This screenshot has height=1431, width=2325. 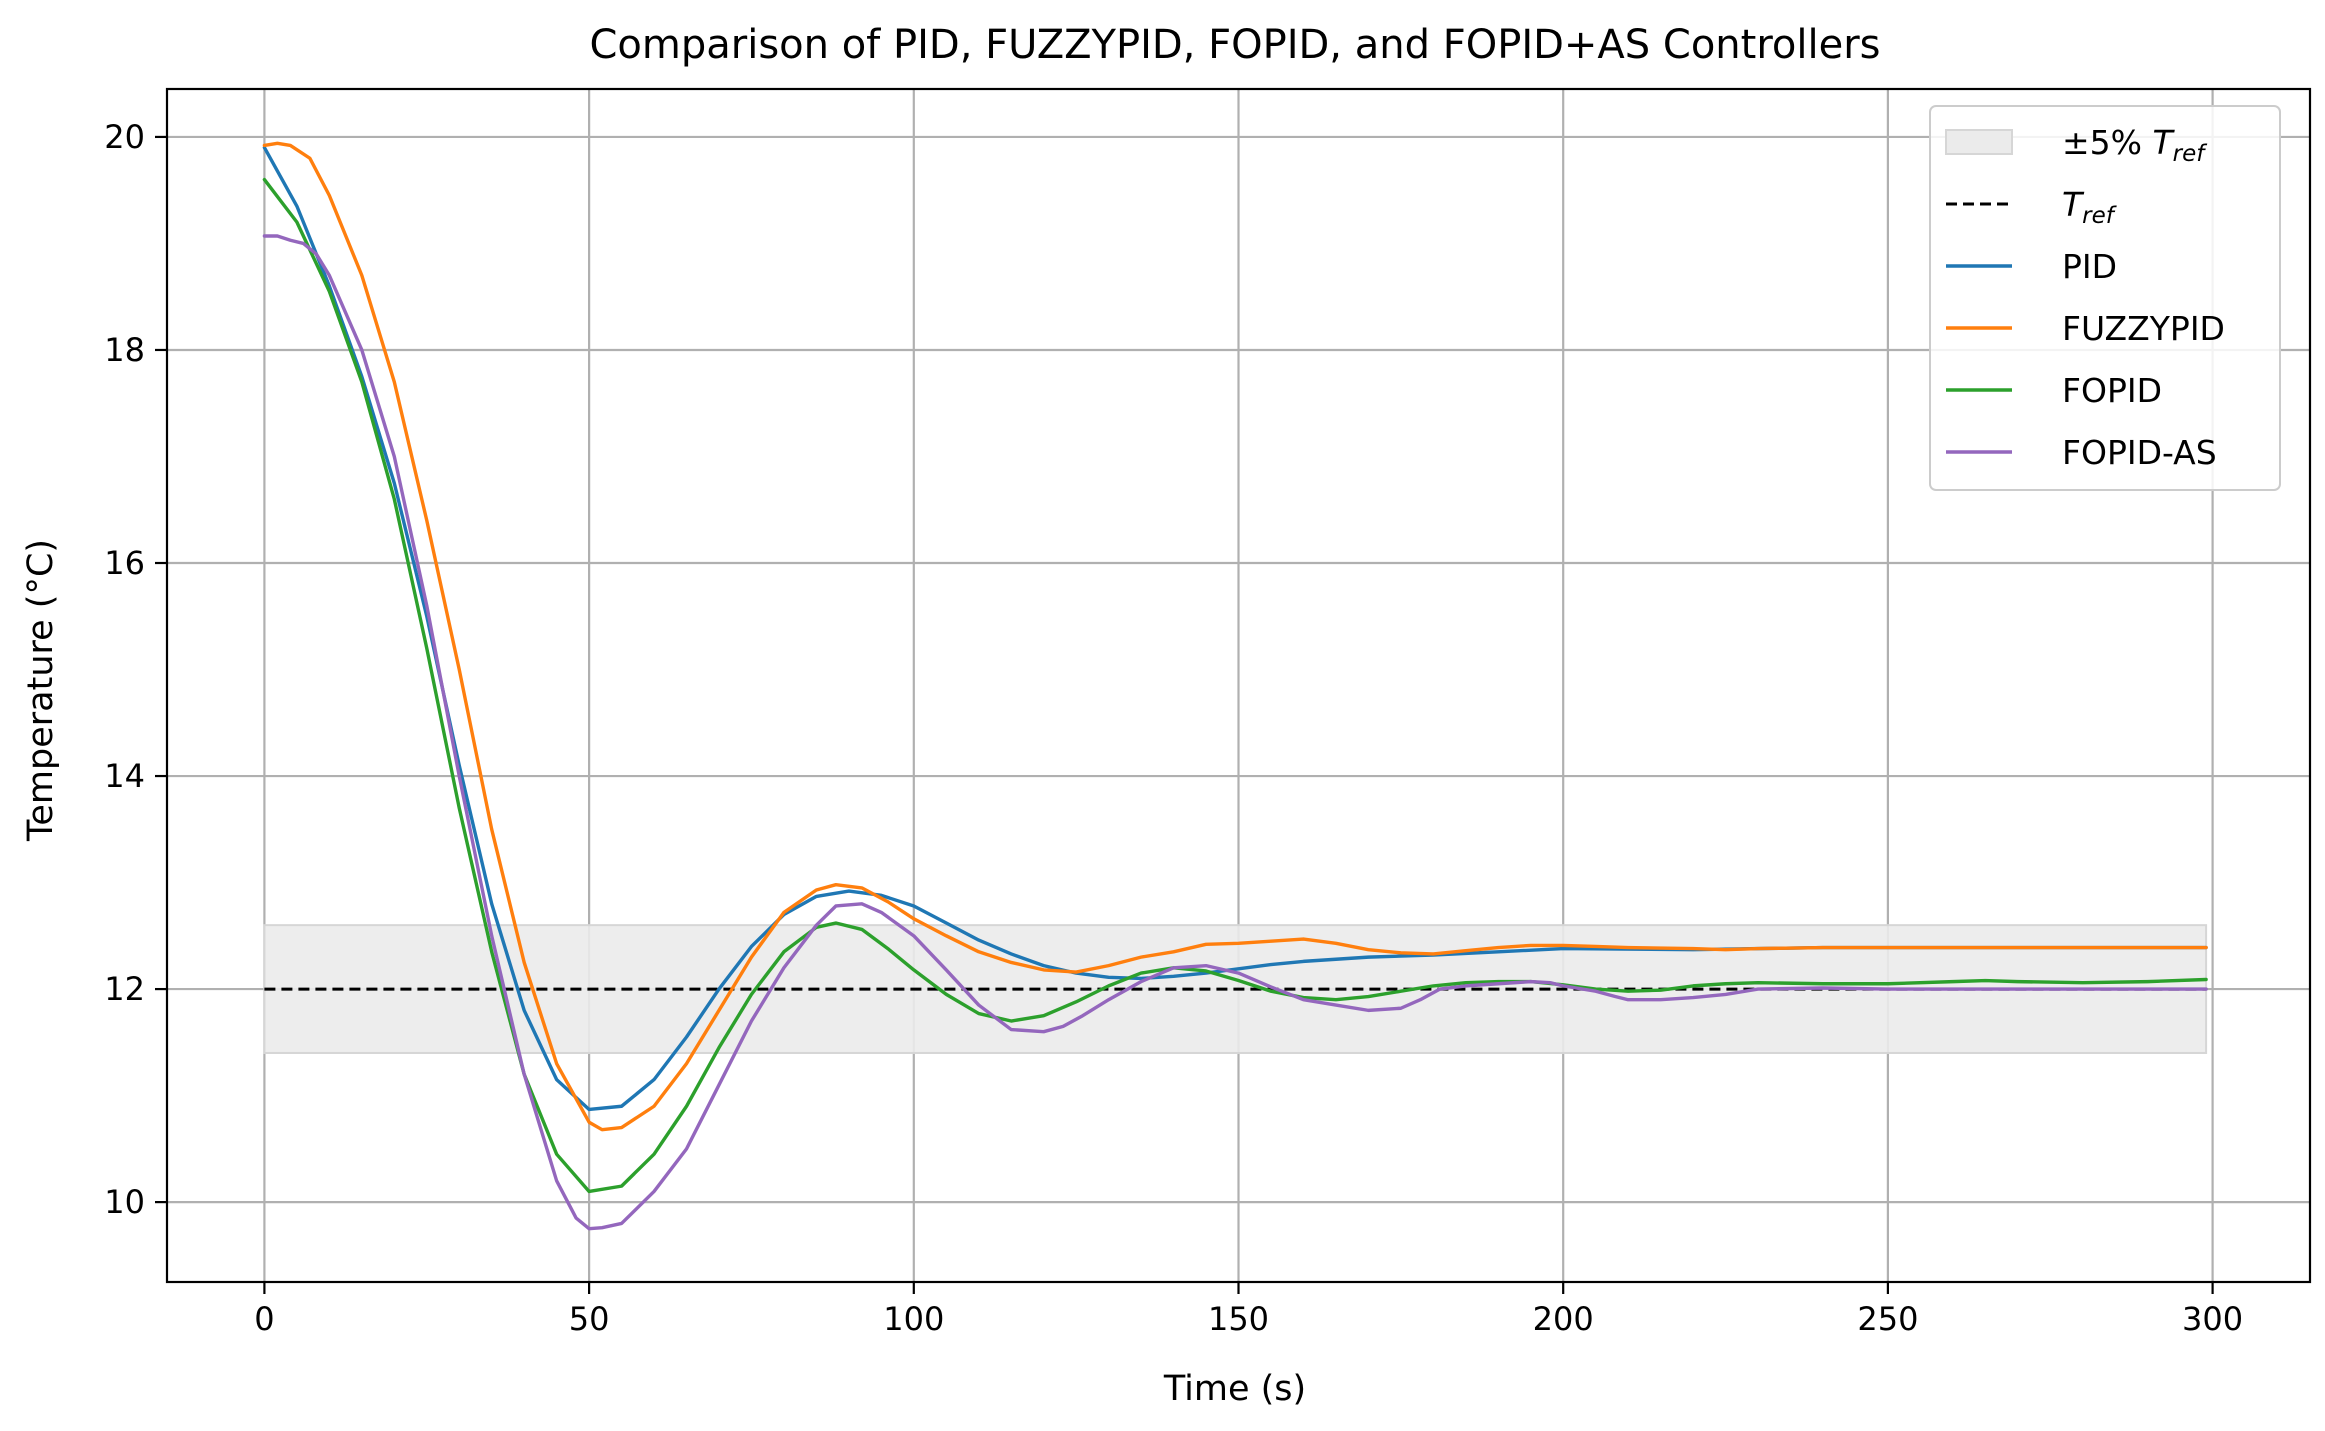 I want to click on y-tick-label: 10, so click(x=124, y=1202).